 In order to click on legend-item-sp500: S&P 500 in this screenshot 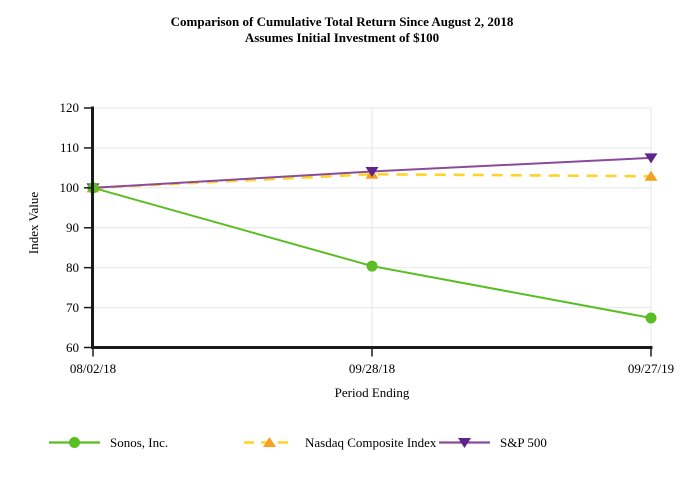, I will do `click(492, 442)`.